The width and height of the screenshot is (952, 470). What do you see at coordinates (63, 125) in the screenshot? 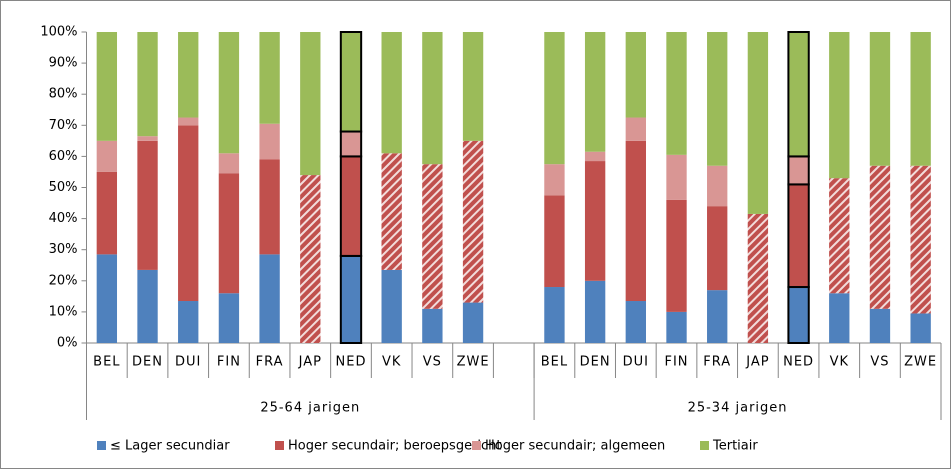
I see `y-tick-label: 70%` at bounding box center [63, 125].